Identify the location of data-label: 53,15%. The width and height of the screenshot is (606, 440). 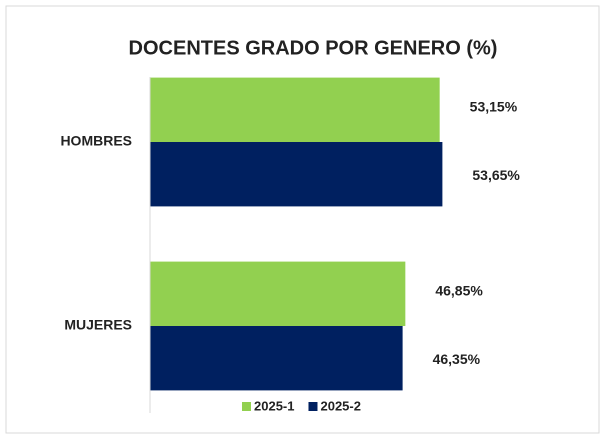
(494, 107).